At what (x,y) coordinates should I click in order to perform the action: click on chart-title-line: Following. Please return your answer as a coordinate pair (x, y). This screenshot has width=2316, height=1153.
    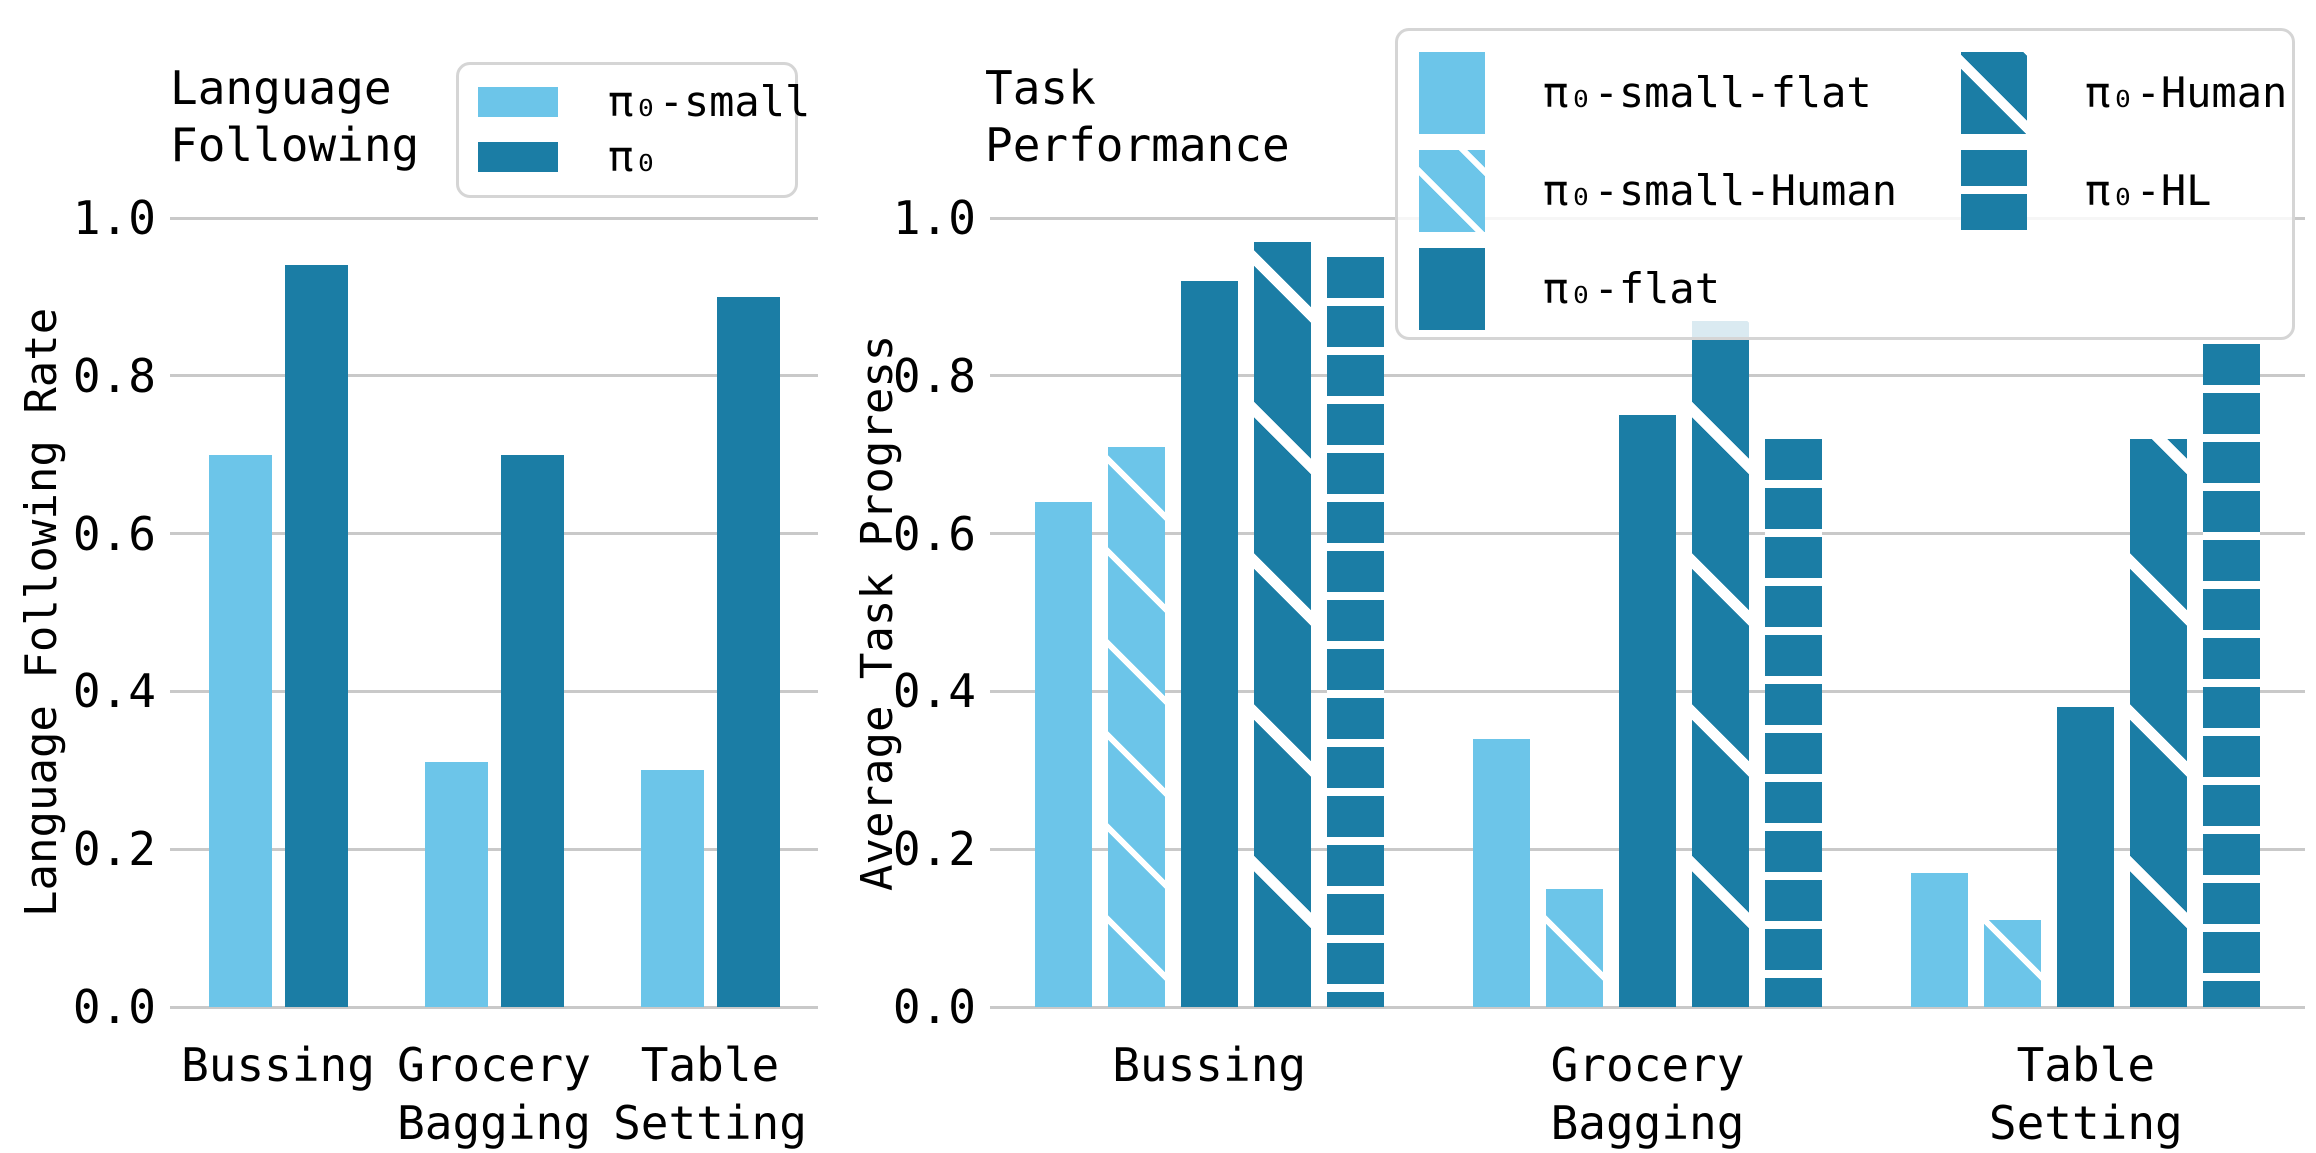
    Looking at the image, I should click on (295, 145).